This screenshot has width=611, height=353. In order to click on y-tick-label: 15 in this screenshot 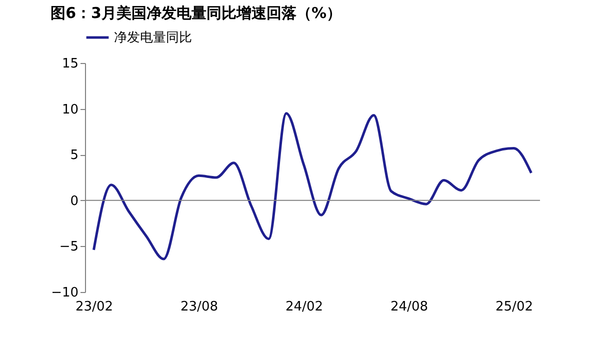, I will do `click(70, 64)`.